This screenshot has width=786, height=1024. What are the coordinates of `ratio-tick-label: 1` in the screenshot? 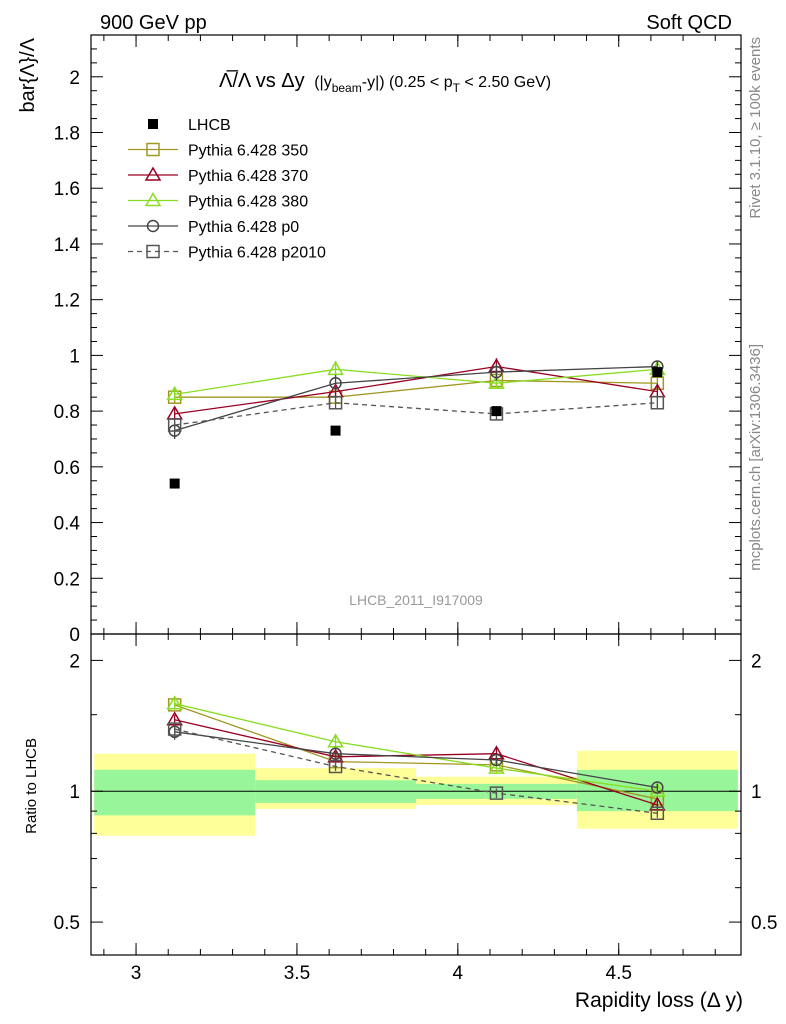 It's located at (74, 792).